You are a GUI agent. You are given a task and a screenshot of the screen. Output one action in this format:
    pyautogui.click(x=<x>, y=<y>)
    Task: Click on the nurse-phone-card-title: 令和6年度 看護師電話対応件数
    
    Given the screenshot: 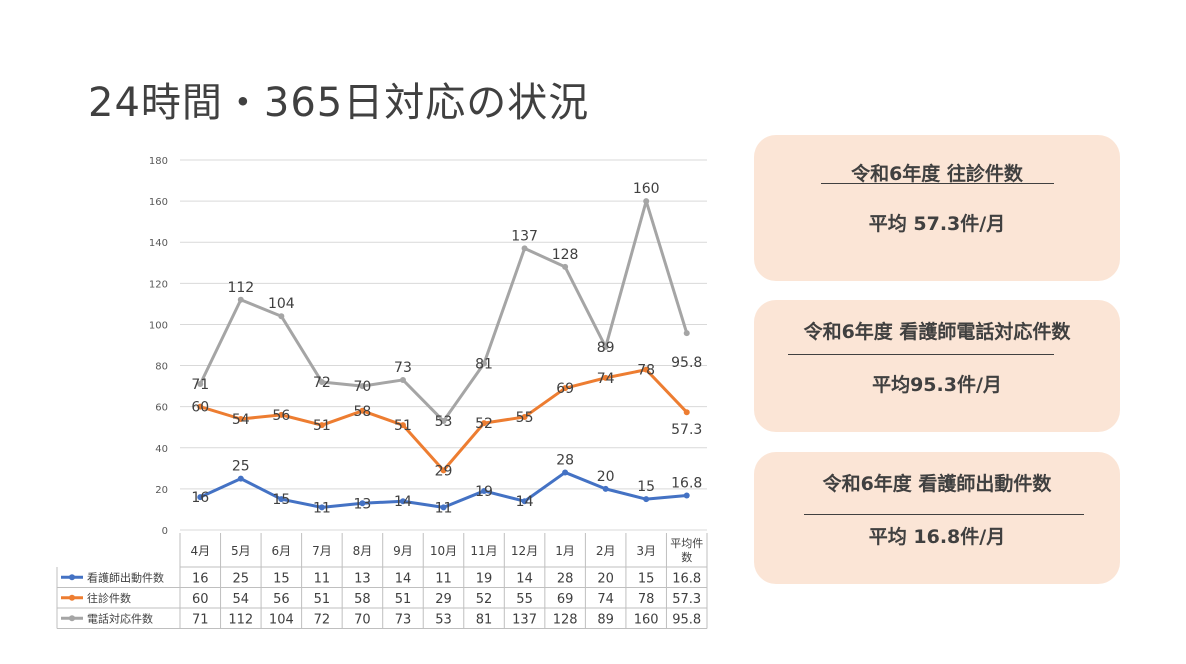 What is the action you would take?
    pyautogui.click(x=937, y=332)
    